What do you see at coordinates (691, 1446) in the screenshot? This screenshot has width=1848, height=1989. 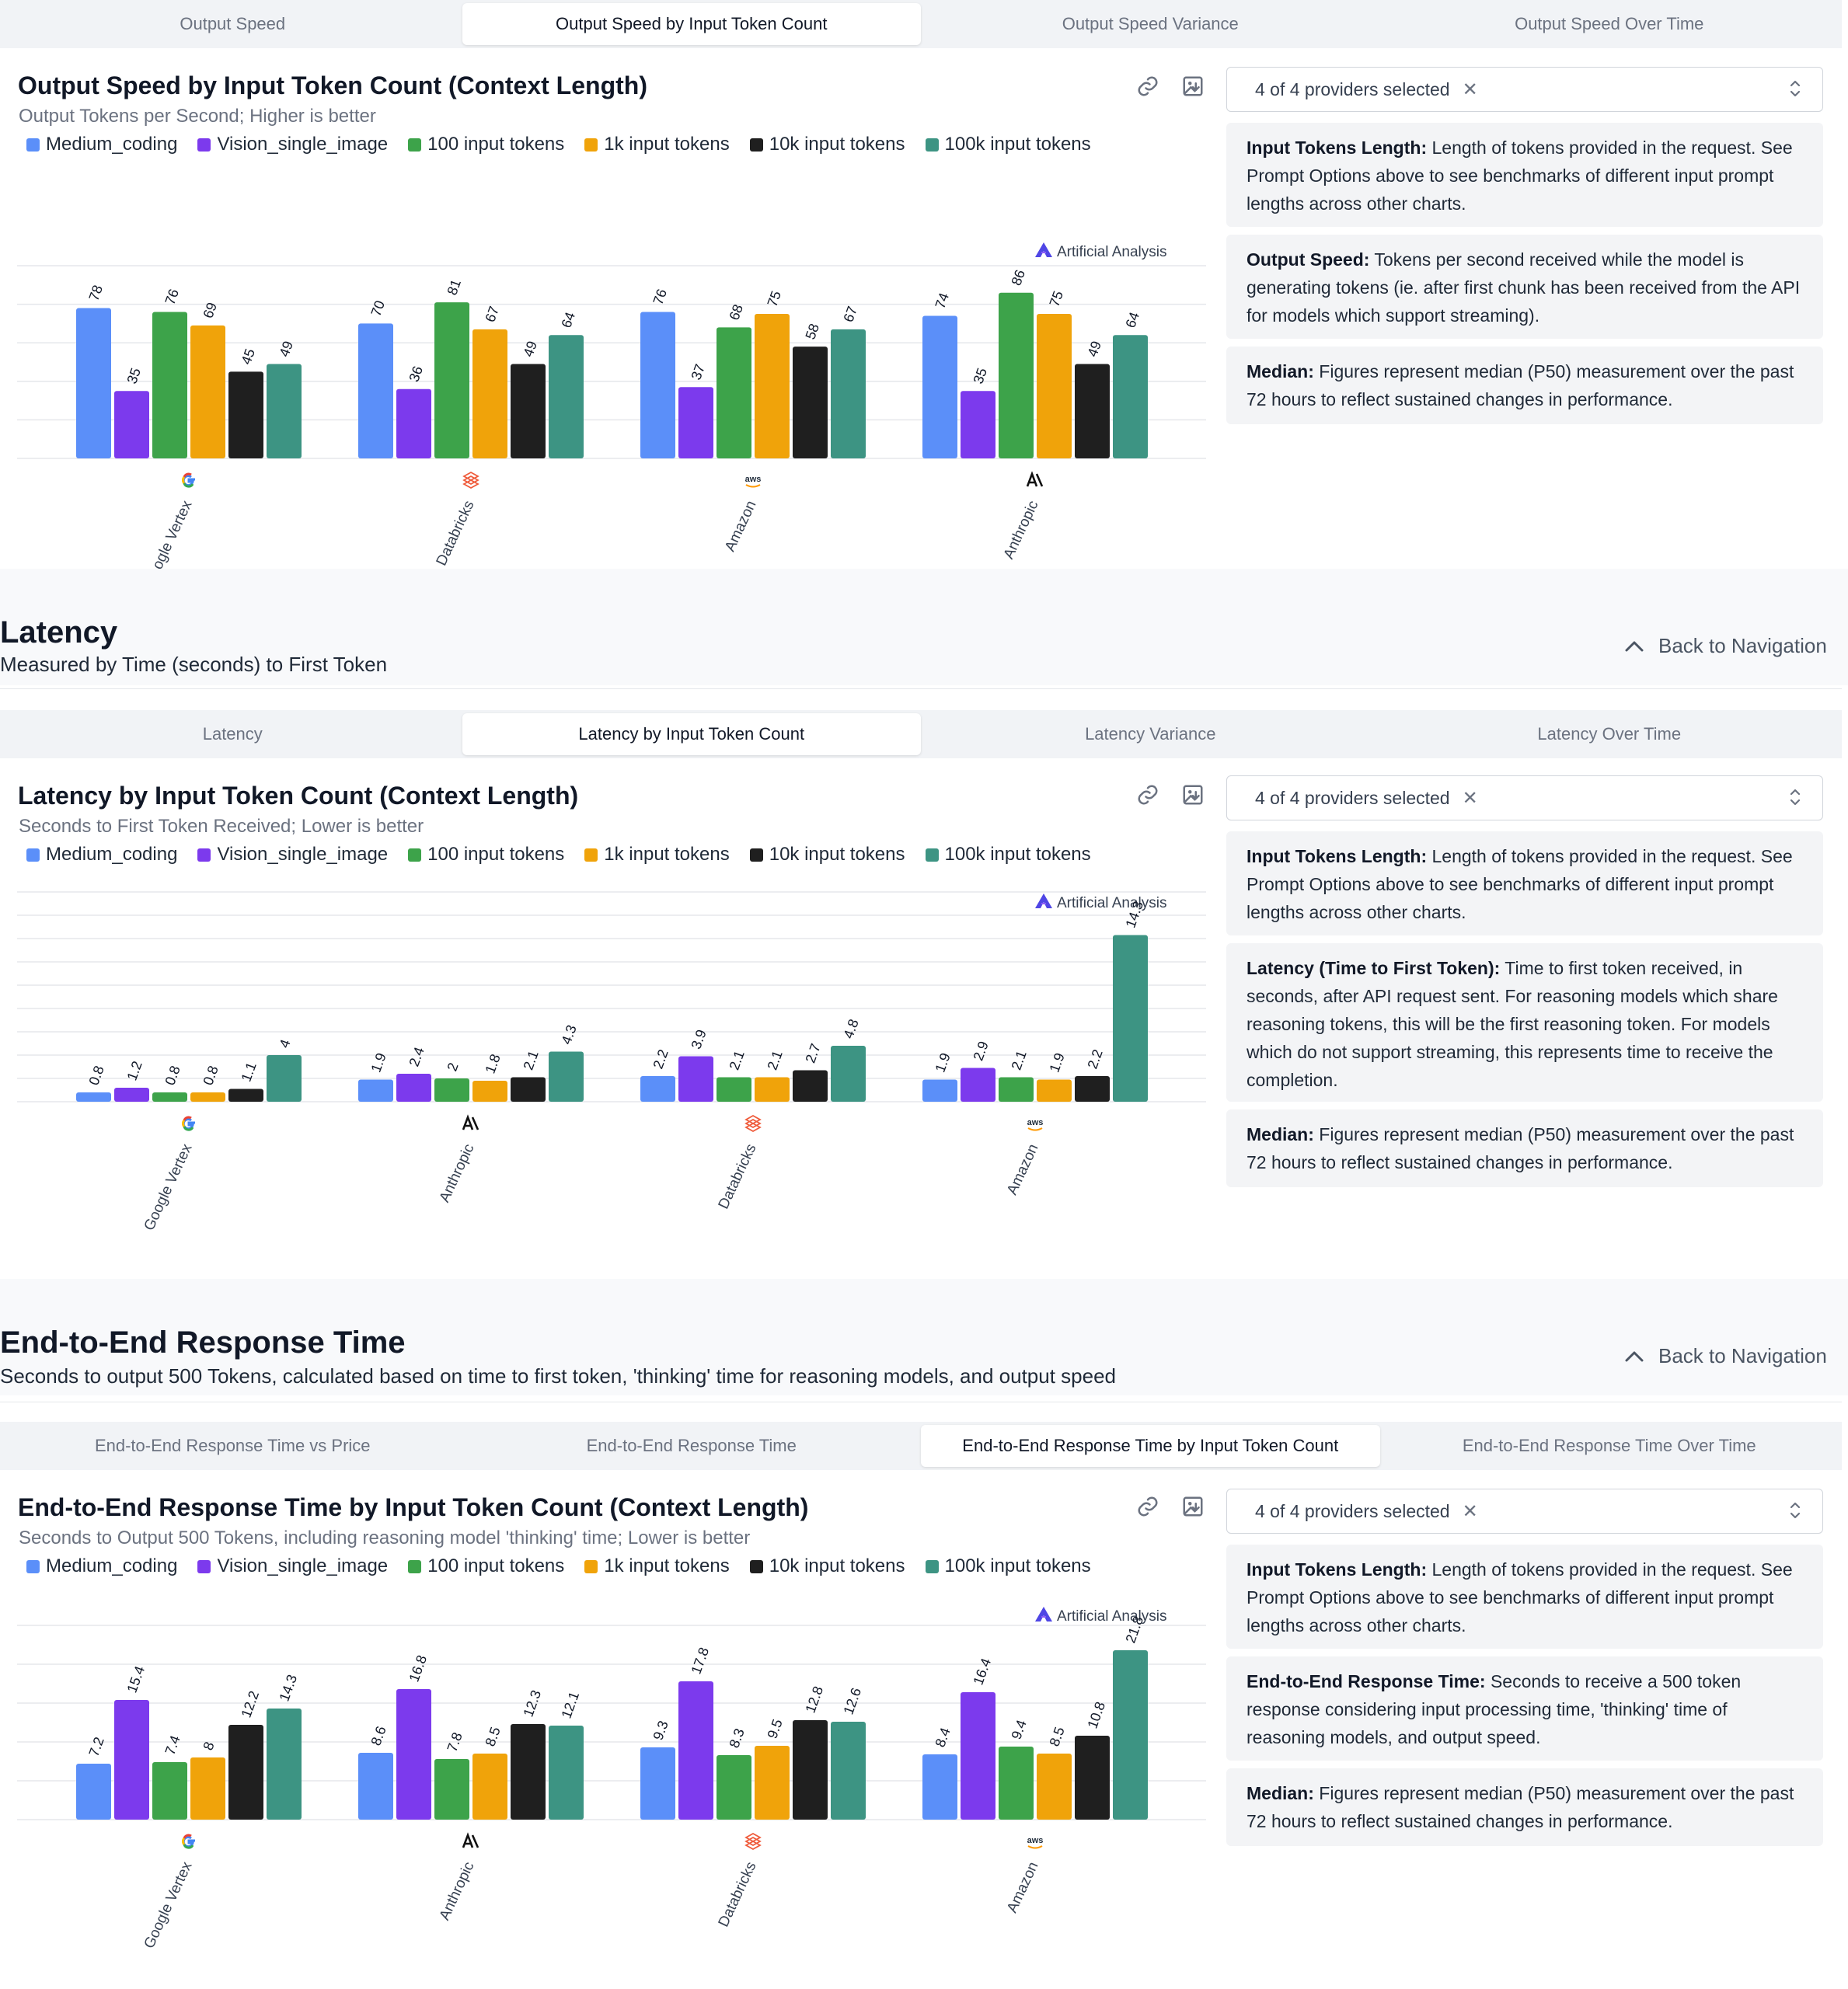 I see `tab-e2e-response-time: End-to-End Response Time` at bounding box center [691, 1446].